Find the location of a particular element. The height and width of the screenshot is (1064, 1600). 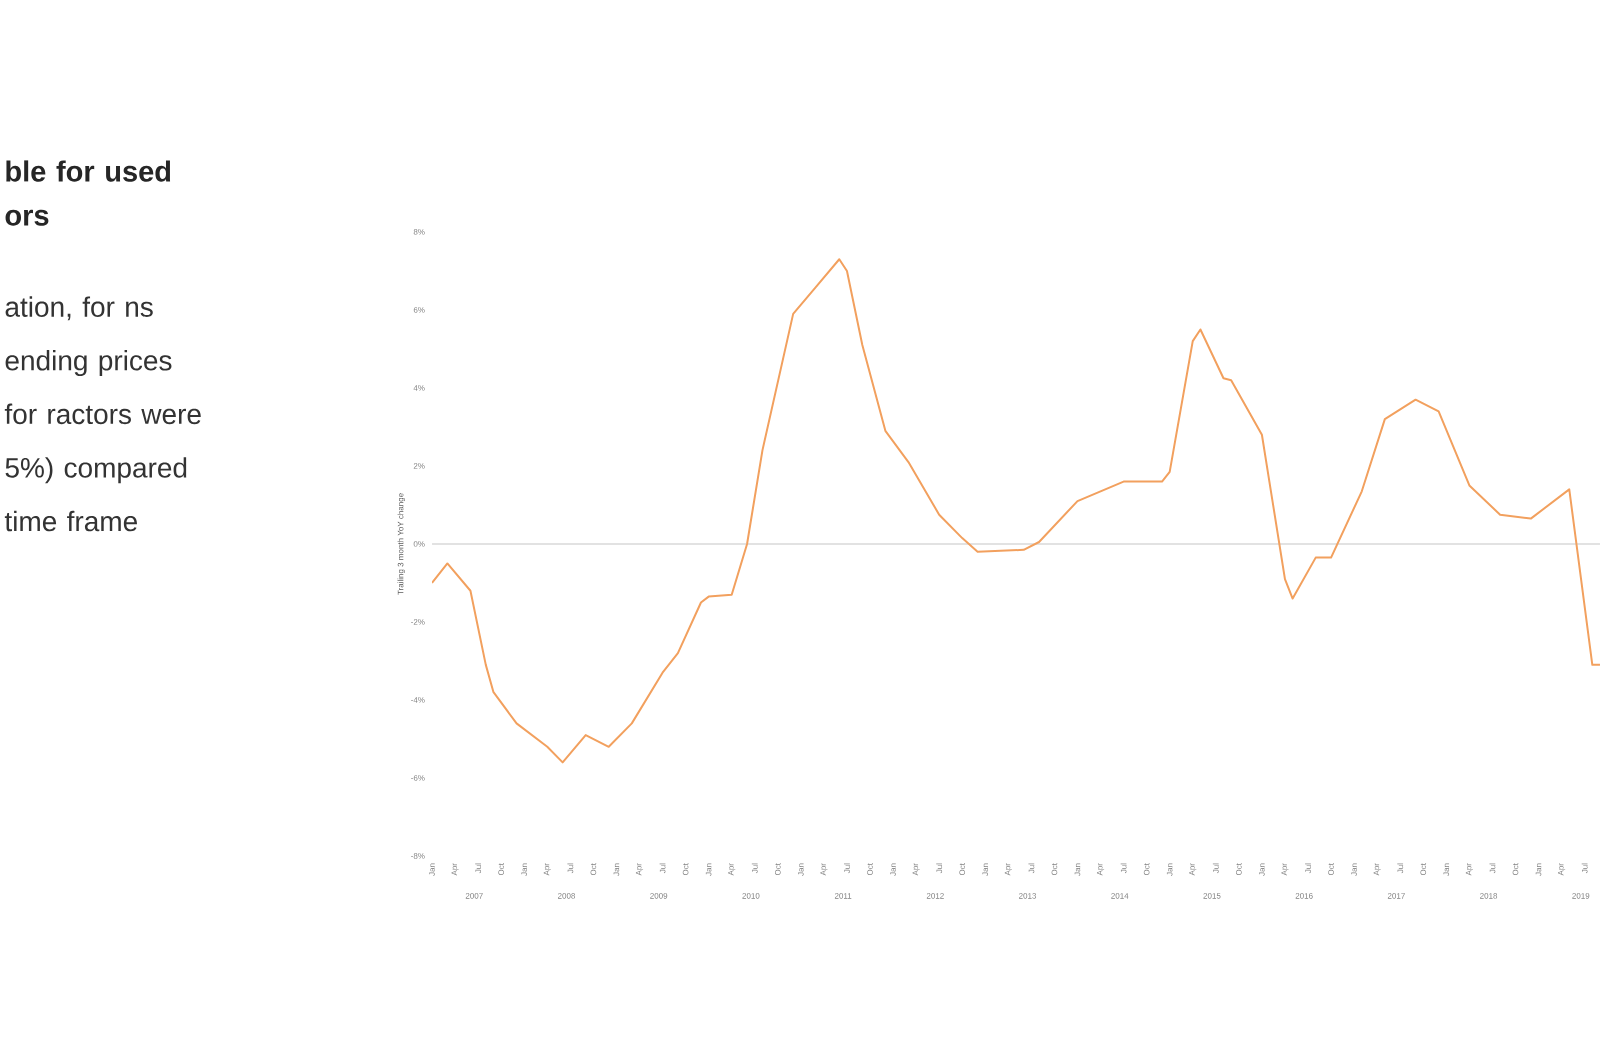

text: ation, for ns ending prices for ractors were 5%) compared time frame is located at coordinates (102, 414).